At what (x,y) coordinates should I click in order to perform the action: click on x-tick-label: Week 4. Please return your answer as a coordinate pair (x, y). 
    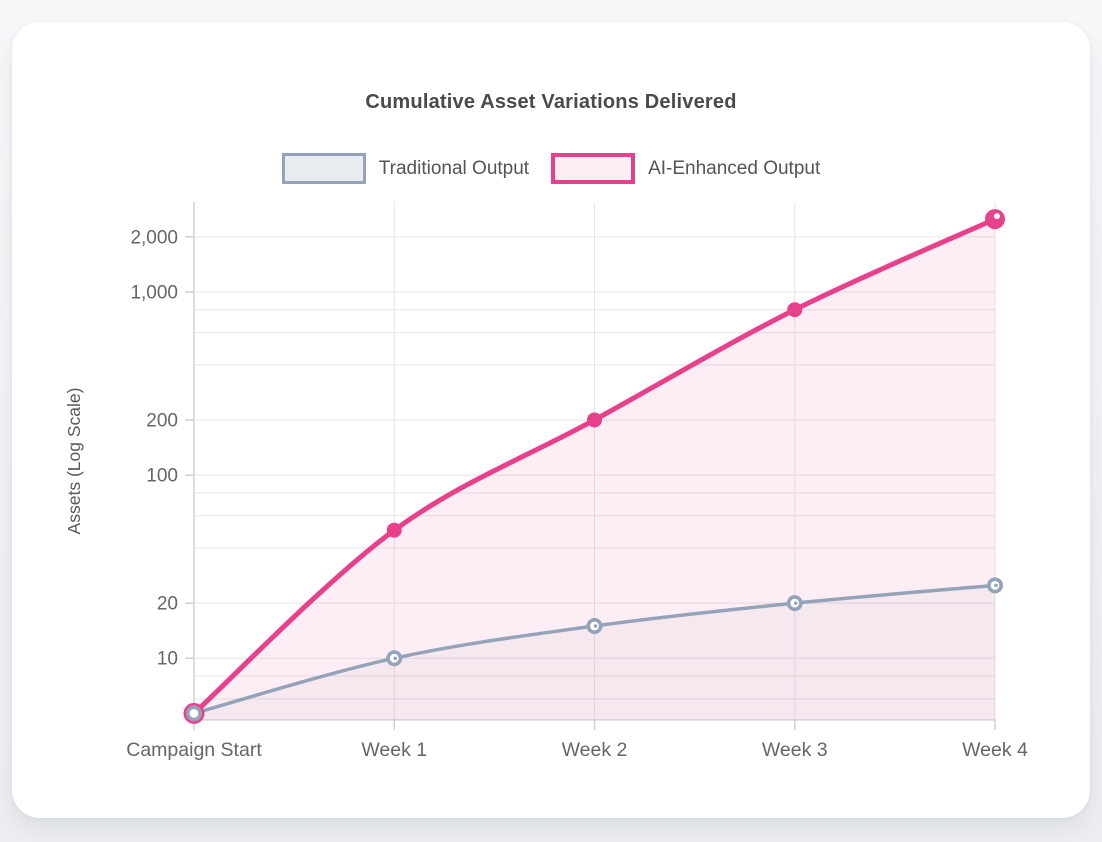
    Looking at the image, I should click on (995, 750).